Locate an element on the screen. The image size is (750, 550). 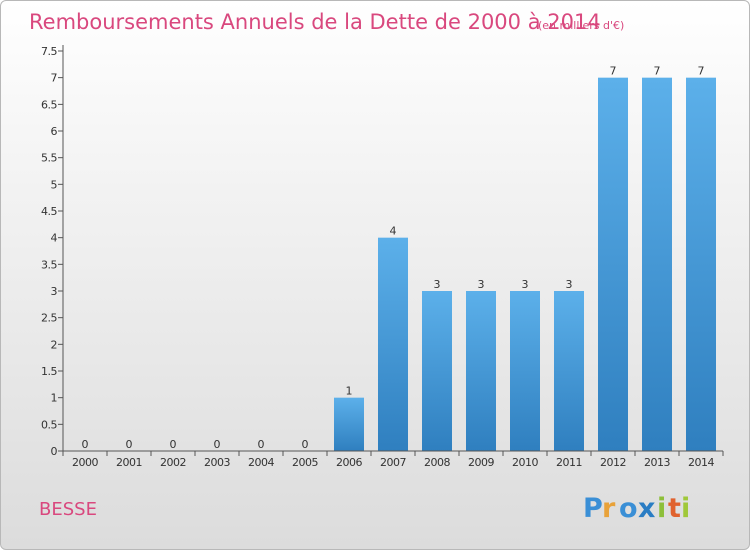
x-tick-label: 2003 is located at coordinates (217, 462).